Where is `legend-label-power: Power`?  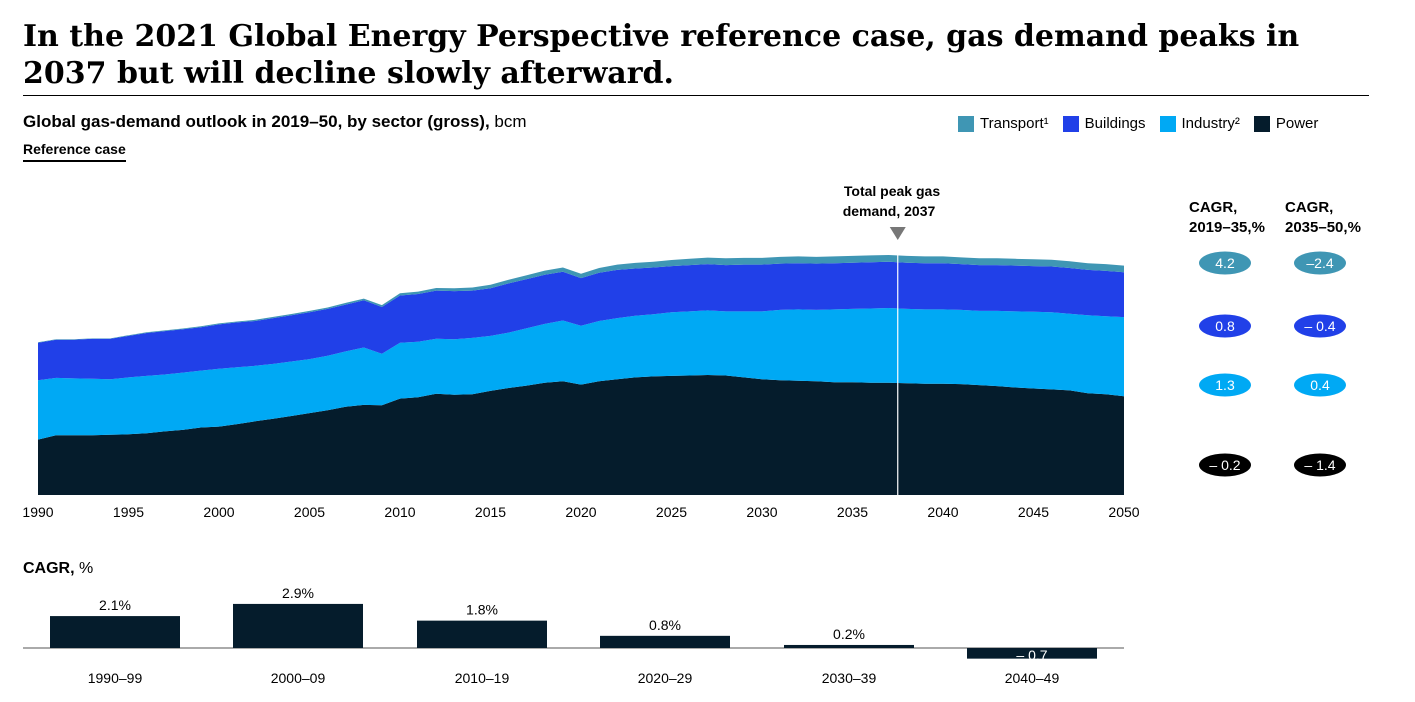
legend-label-power: Power is located at coordinates (1297, 123).